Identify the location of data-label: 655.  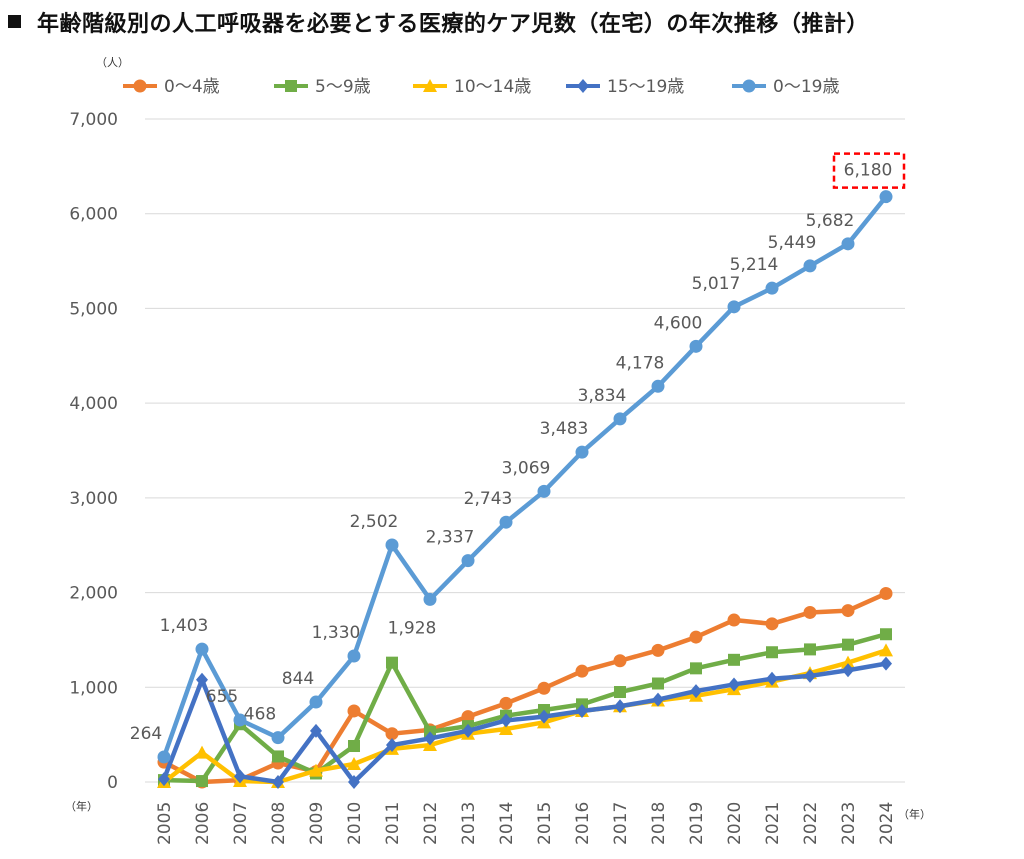
(222, 697).